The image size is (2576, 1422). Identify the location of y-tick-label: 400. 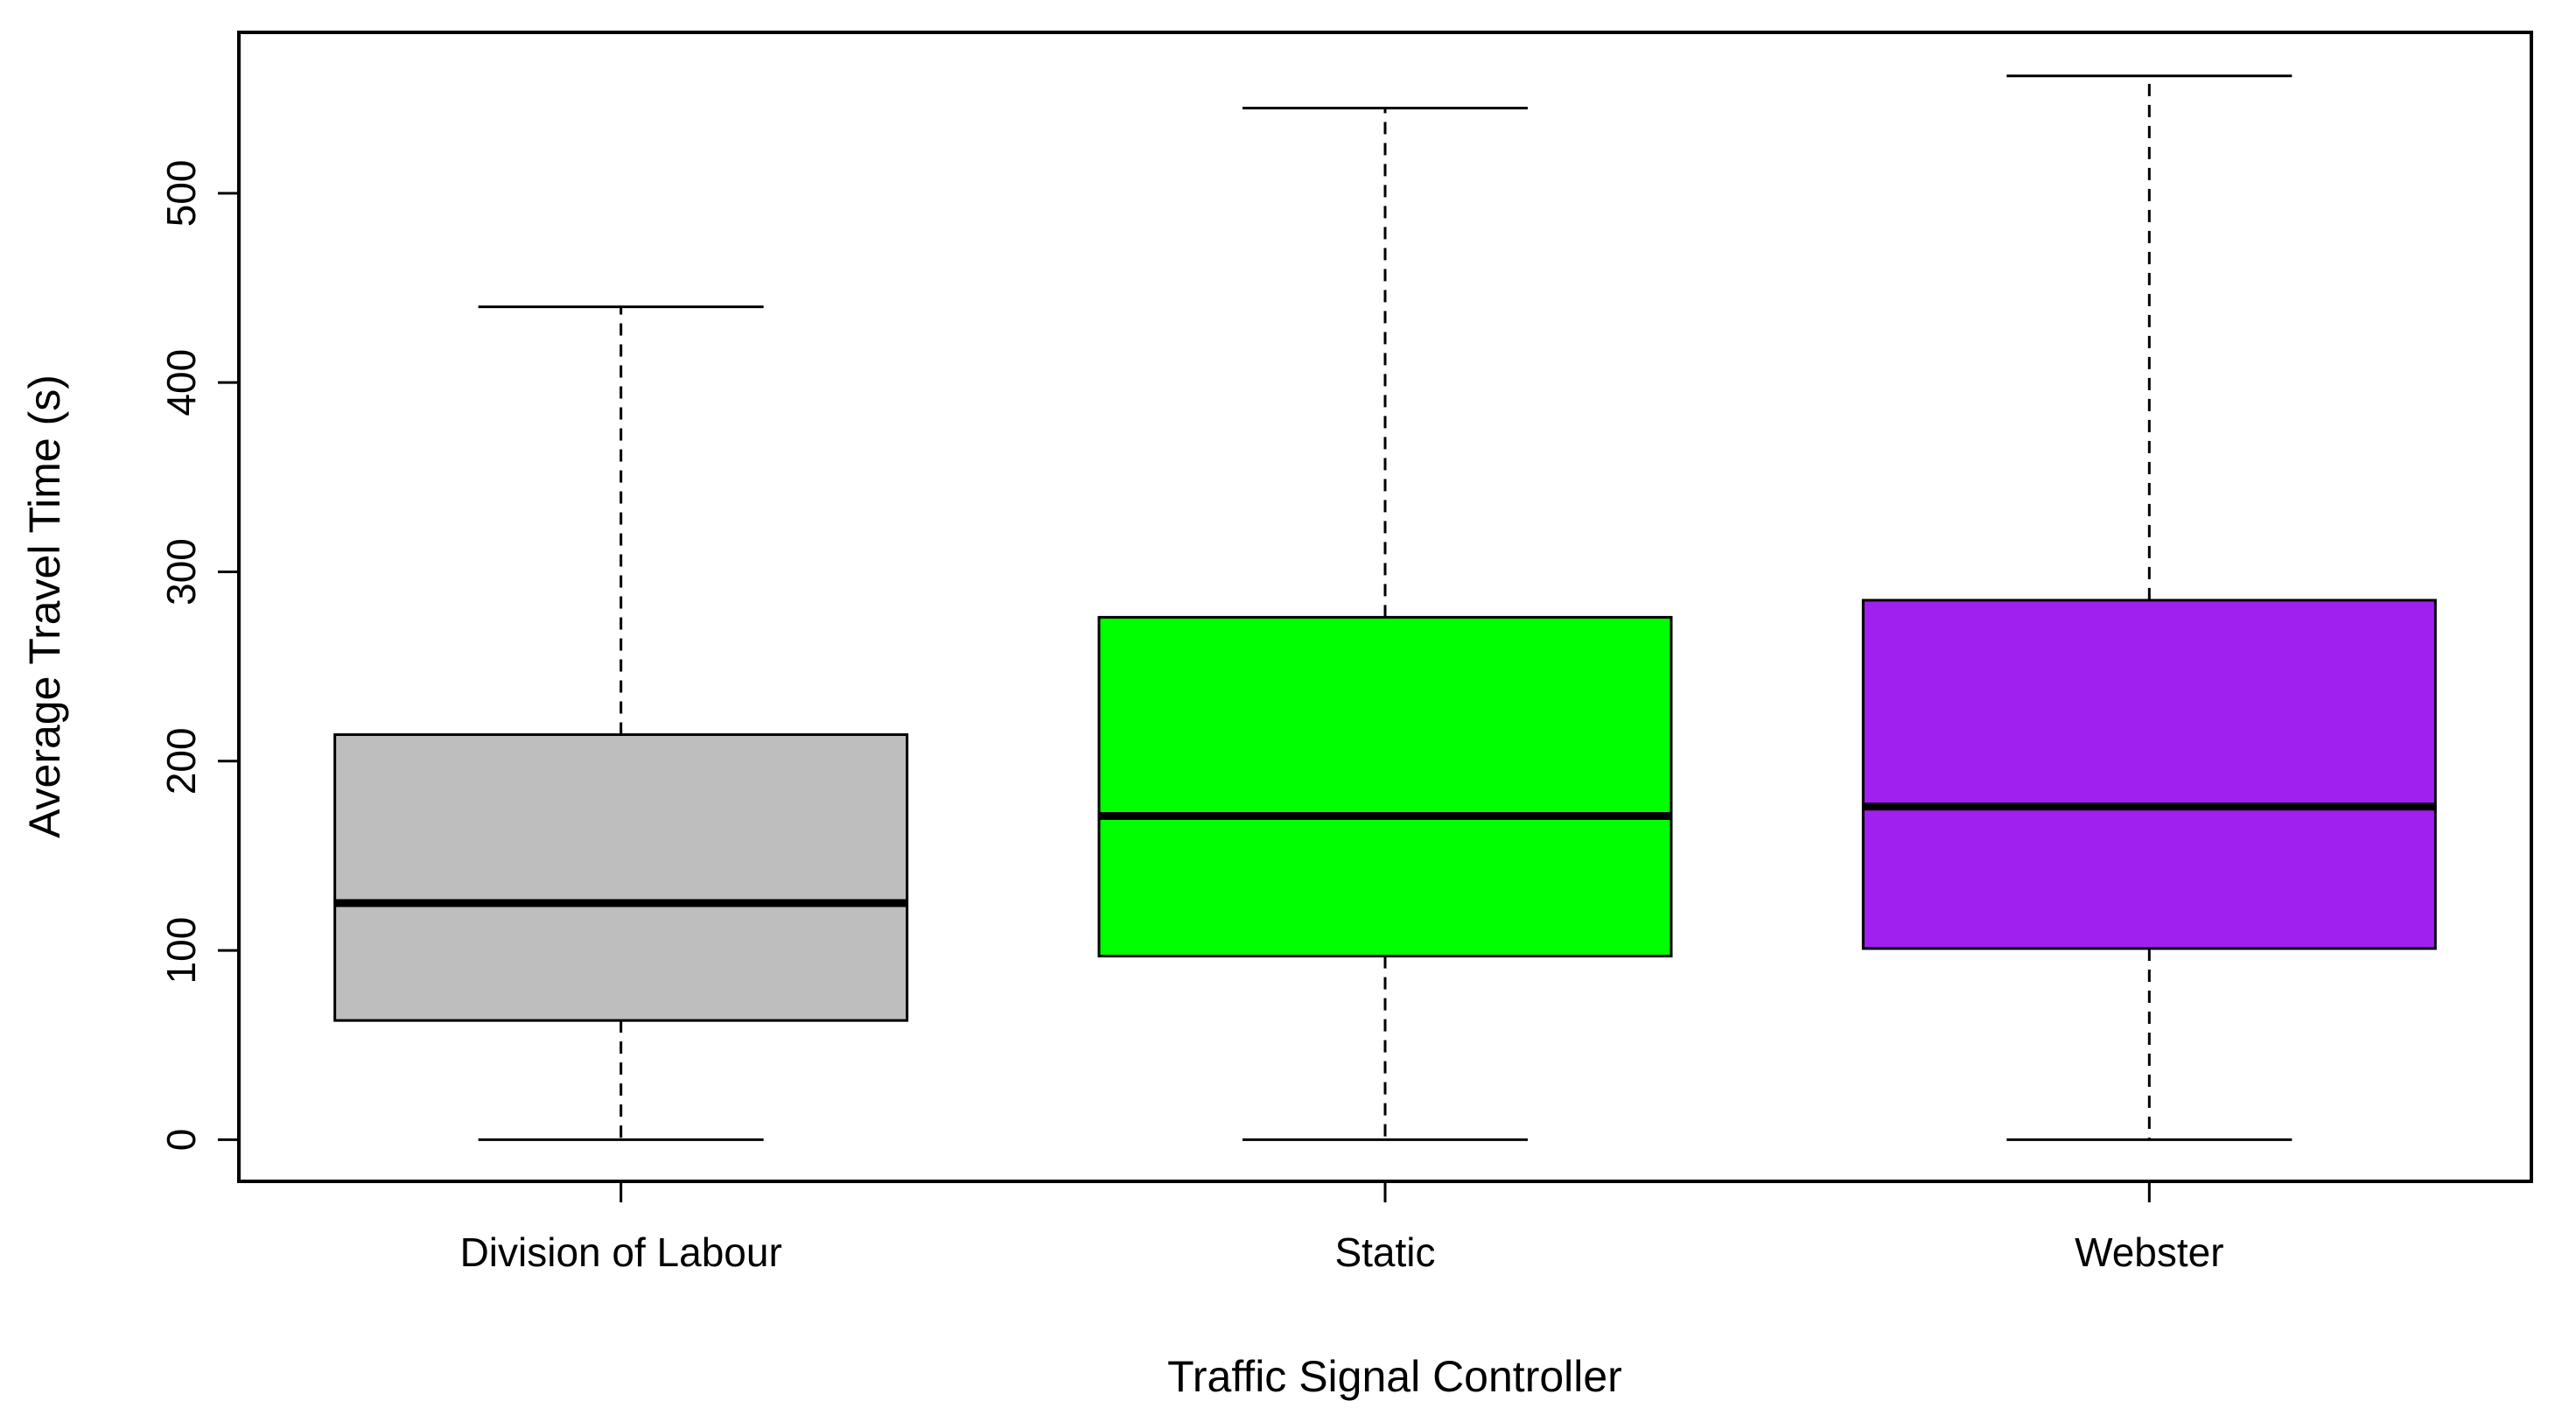
(181, 383).